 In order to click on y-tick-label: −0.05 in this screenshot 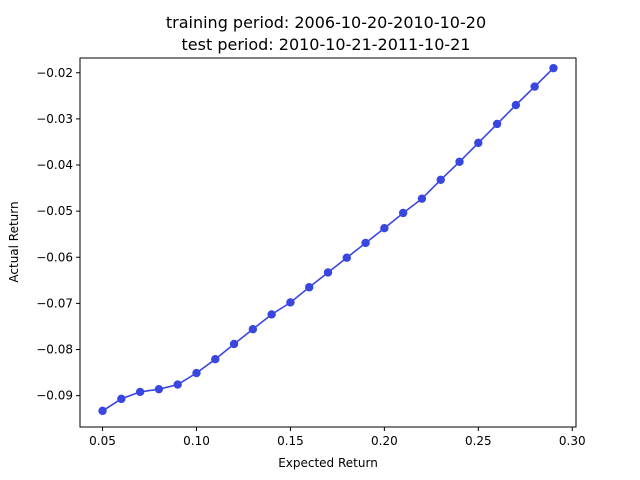, I will do `click(54, 211)`.